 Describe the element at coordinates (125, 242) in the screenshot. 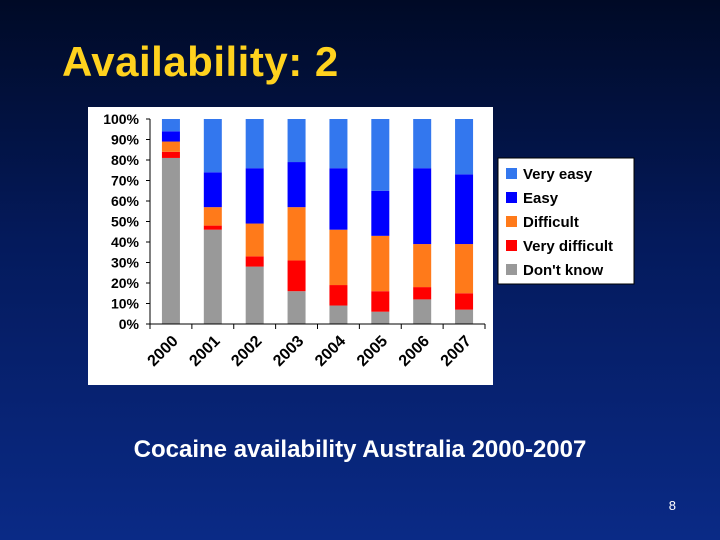

I see `y-tick-label: 40%` at that location.